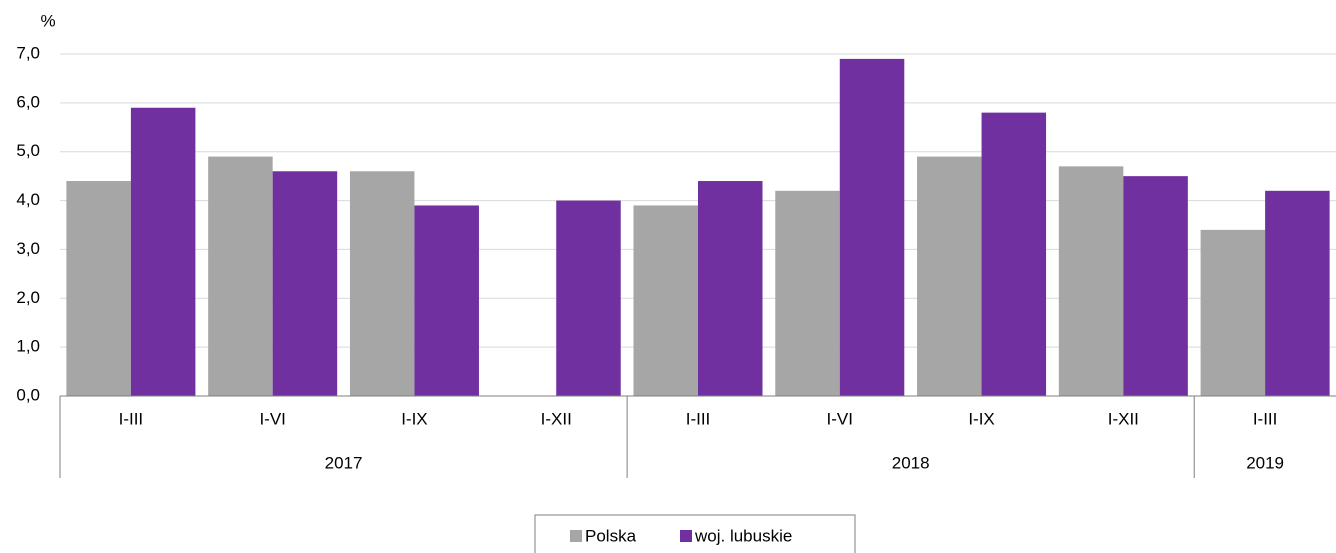 This screenshot has height=553, width=1336. What do you see at coordinates (28, 150) in the screenshot?
I see `y-tick-label: 5,0` at bounding box center [28, 150].